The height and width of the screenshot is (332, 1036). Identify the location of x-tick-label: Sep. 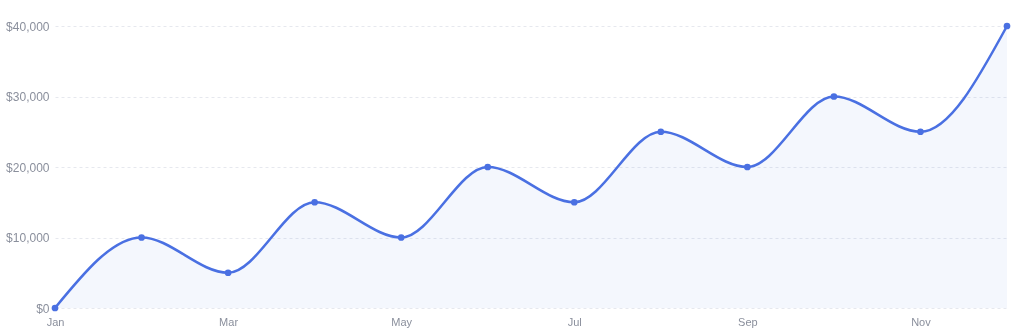
(748, 321).